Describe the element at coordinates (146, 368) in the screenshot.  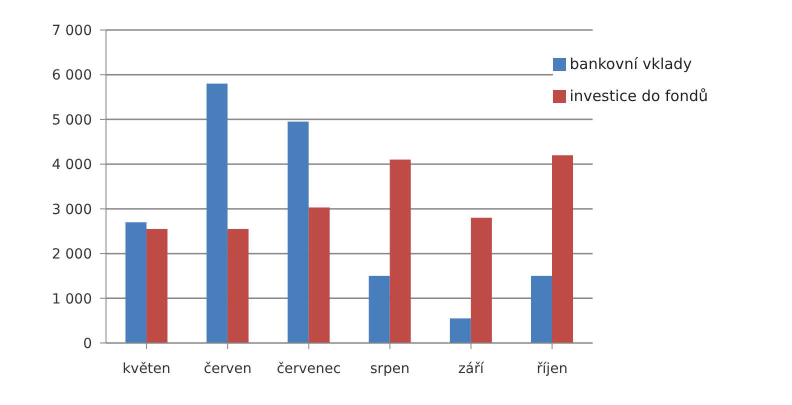
I see `x-tick-label: květen` at that location.